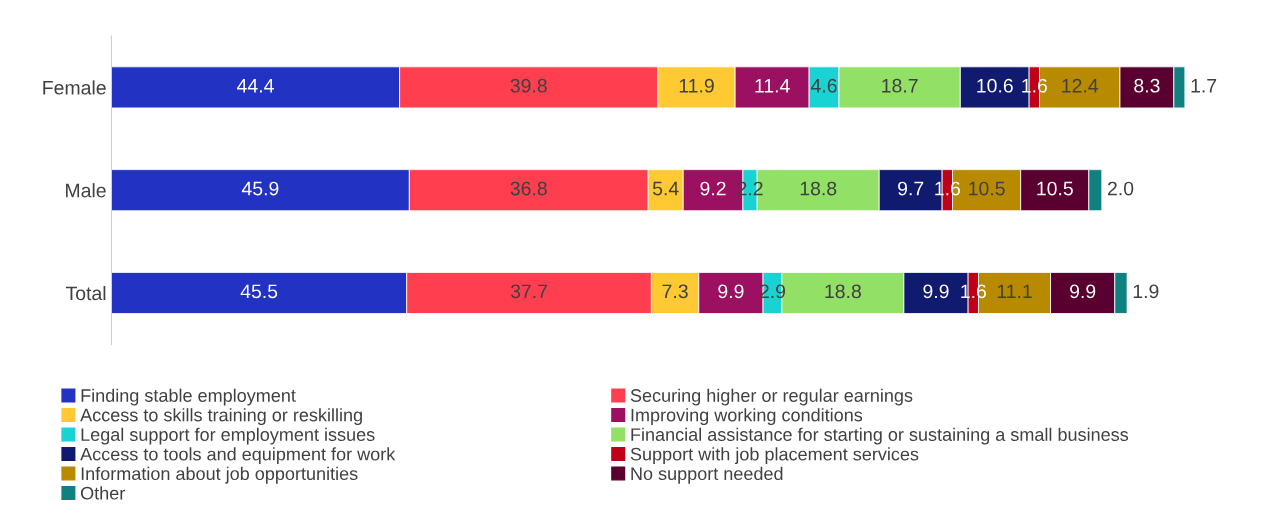  I want to click on legend-label: Access to tools and equipment for work, so click(238, 456).